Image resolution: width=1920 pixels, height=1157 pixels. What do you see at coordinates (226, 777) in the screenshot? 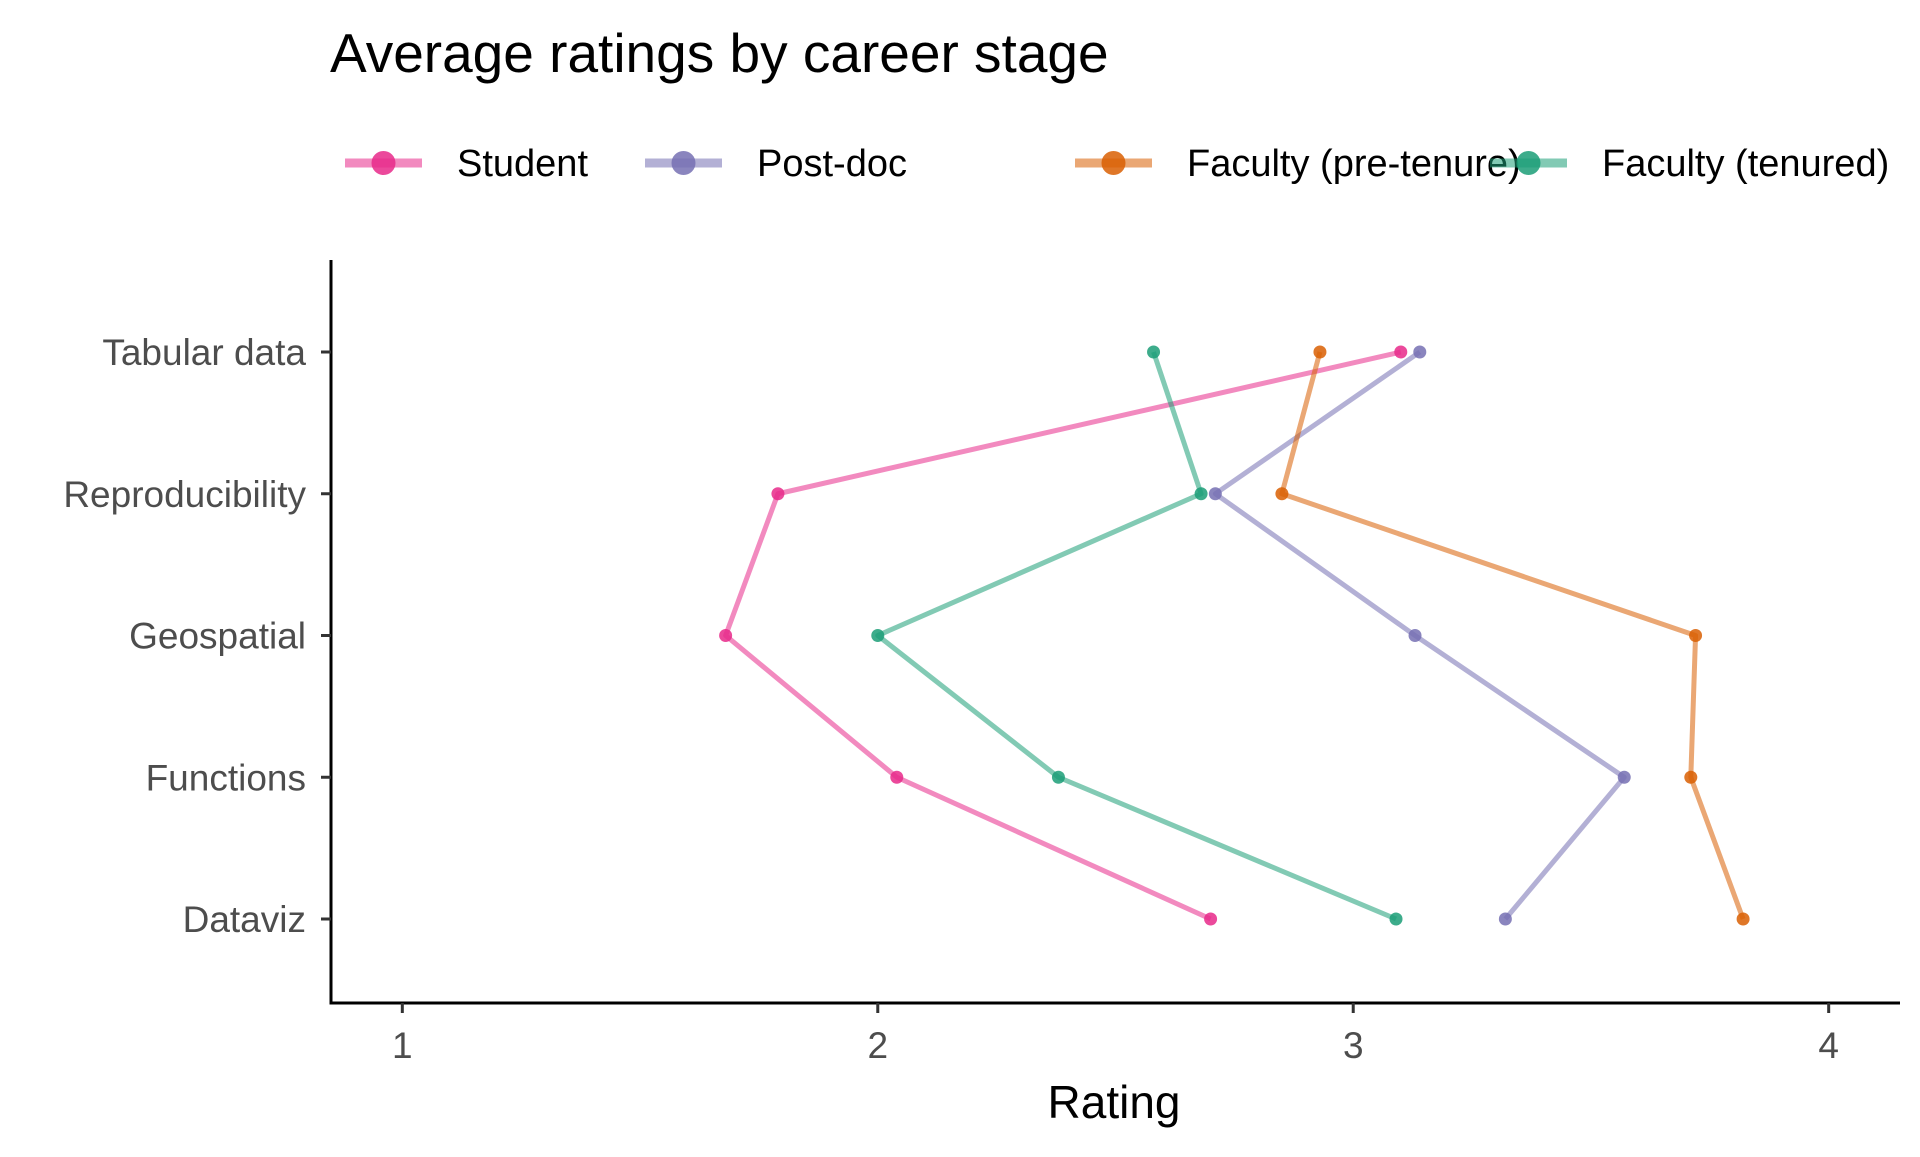
I see `y-tick-label-functions: Functions` at bounding box center [226, 777].